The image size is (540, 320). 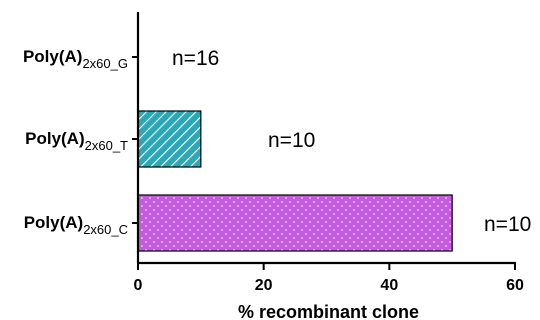 I want to click on bar-2x60-c, so click(x=295, y=223).